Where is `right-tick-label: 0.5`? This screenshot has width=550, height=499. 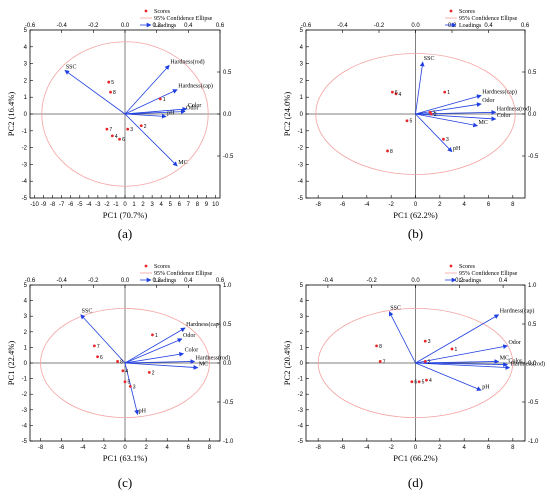
right-tick-label: 0.5 is located at coordinates (227, 73).